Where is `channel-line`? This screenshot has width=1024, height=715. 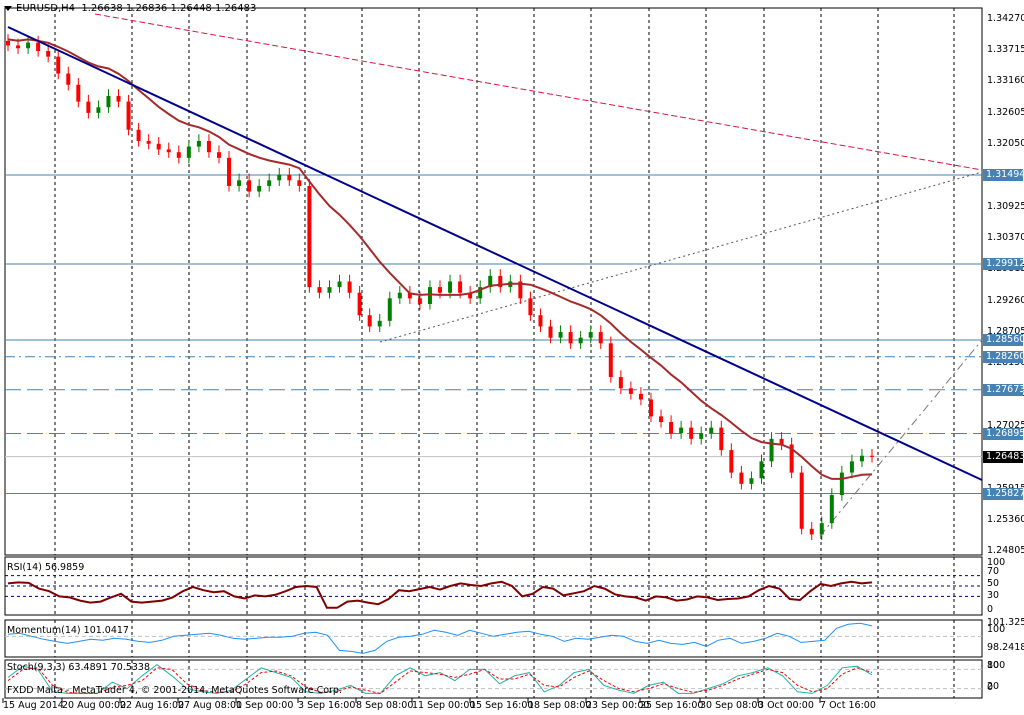 channel-line is located at coordinates (681, 257).